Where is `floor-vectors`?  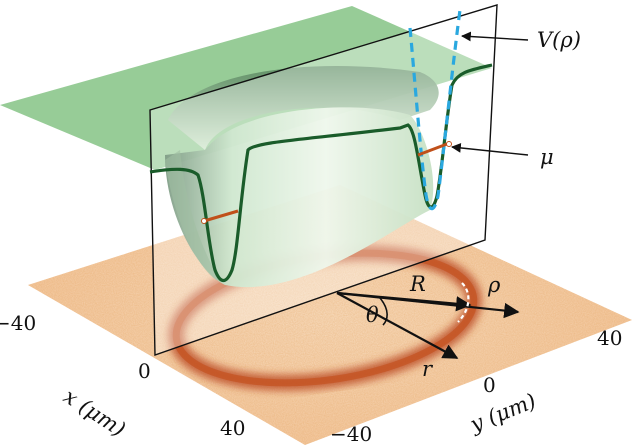 floor-vectors is located at coordinates (428, 320).